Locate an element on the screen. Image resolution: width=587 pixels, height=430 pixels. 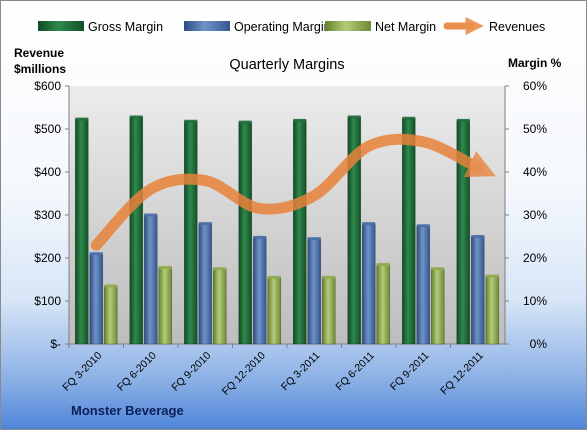
legend-swatch-gross-margin is located at coordinates (61, 26).